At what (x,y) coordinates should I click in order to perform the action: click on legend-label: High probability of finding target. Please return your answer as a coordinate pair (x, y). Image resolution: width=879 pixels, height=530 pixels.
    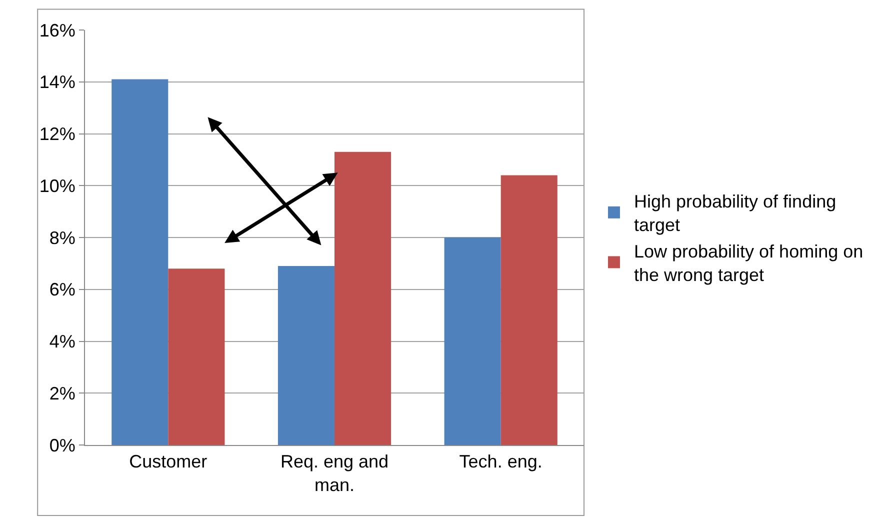
    Looking at the image, I should click on (735, 214).